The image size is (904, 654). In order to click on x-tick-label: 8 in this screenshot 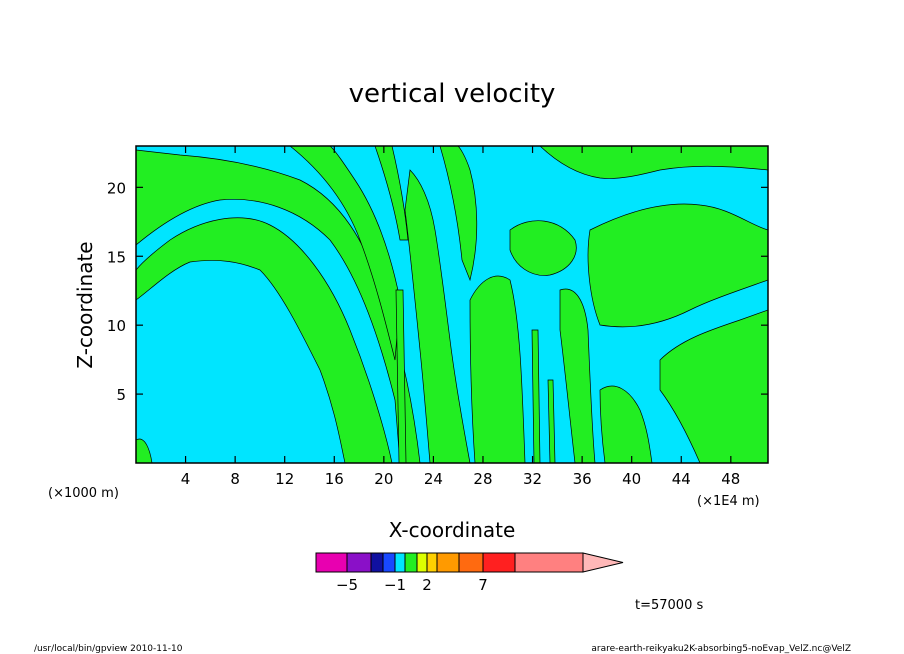, I will do `click(235, 479)`.